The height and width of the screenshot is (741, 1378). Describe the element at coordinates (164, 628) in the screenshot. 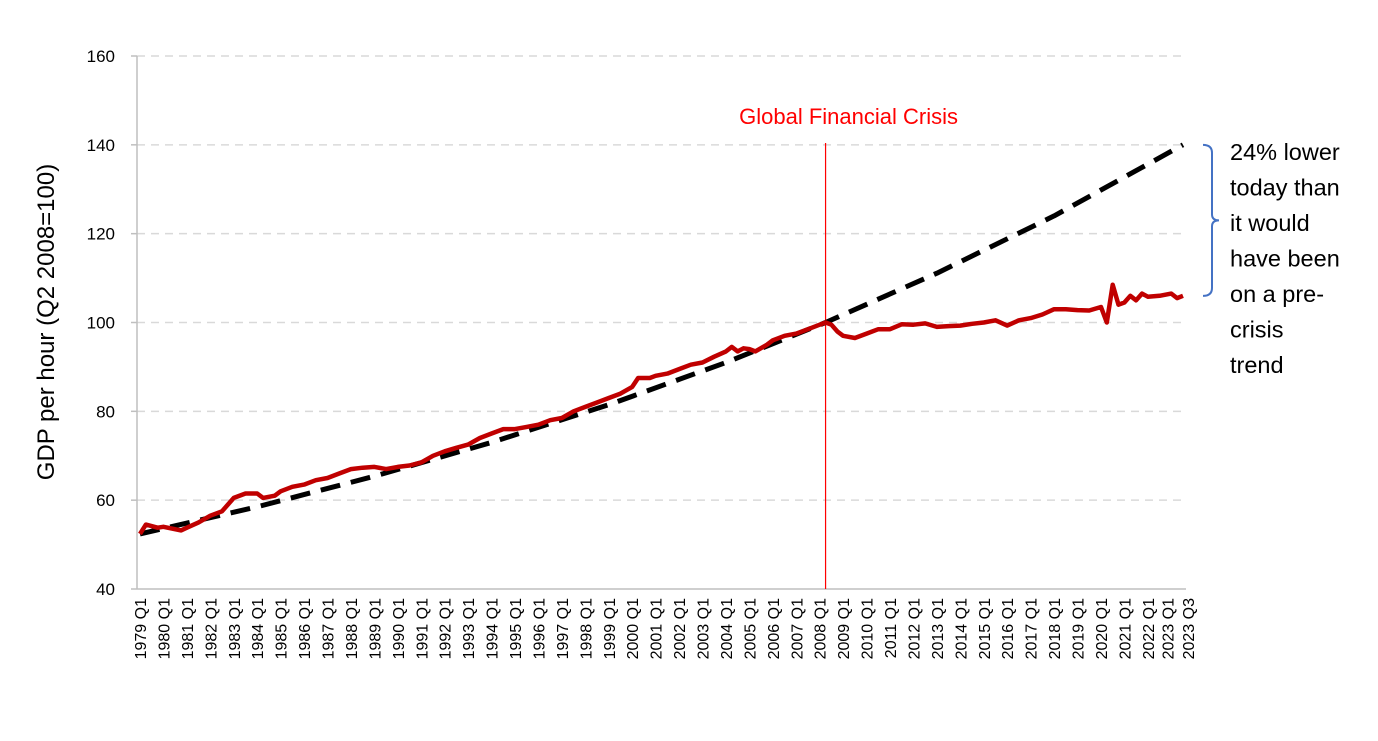

I see `x-tick-label: 1980 Q1` at that location.